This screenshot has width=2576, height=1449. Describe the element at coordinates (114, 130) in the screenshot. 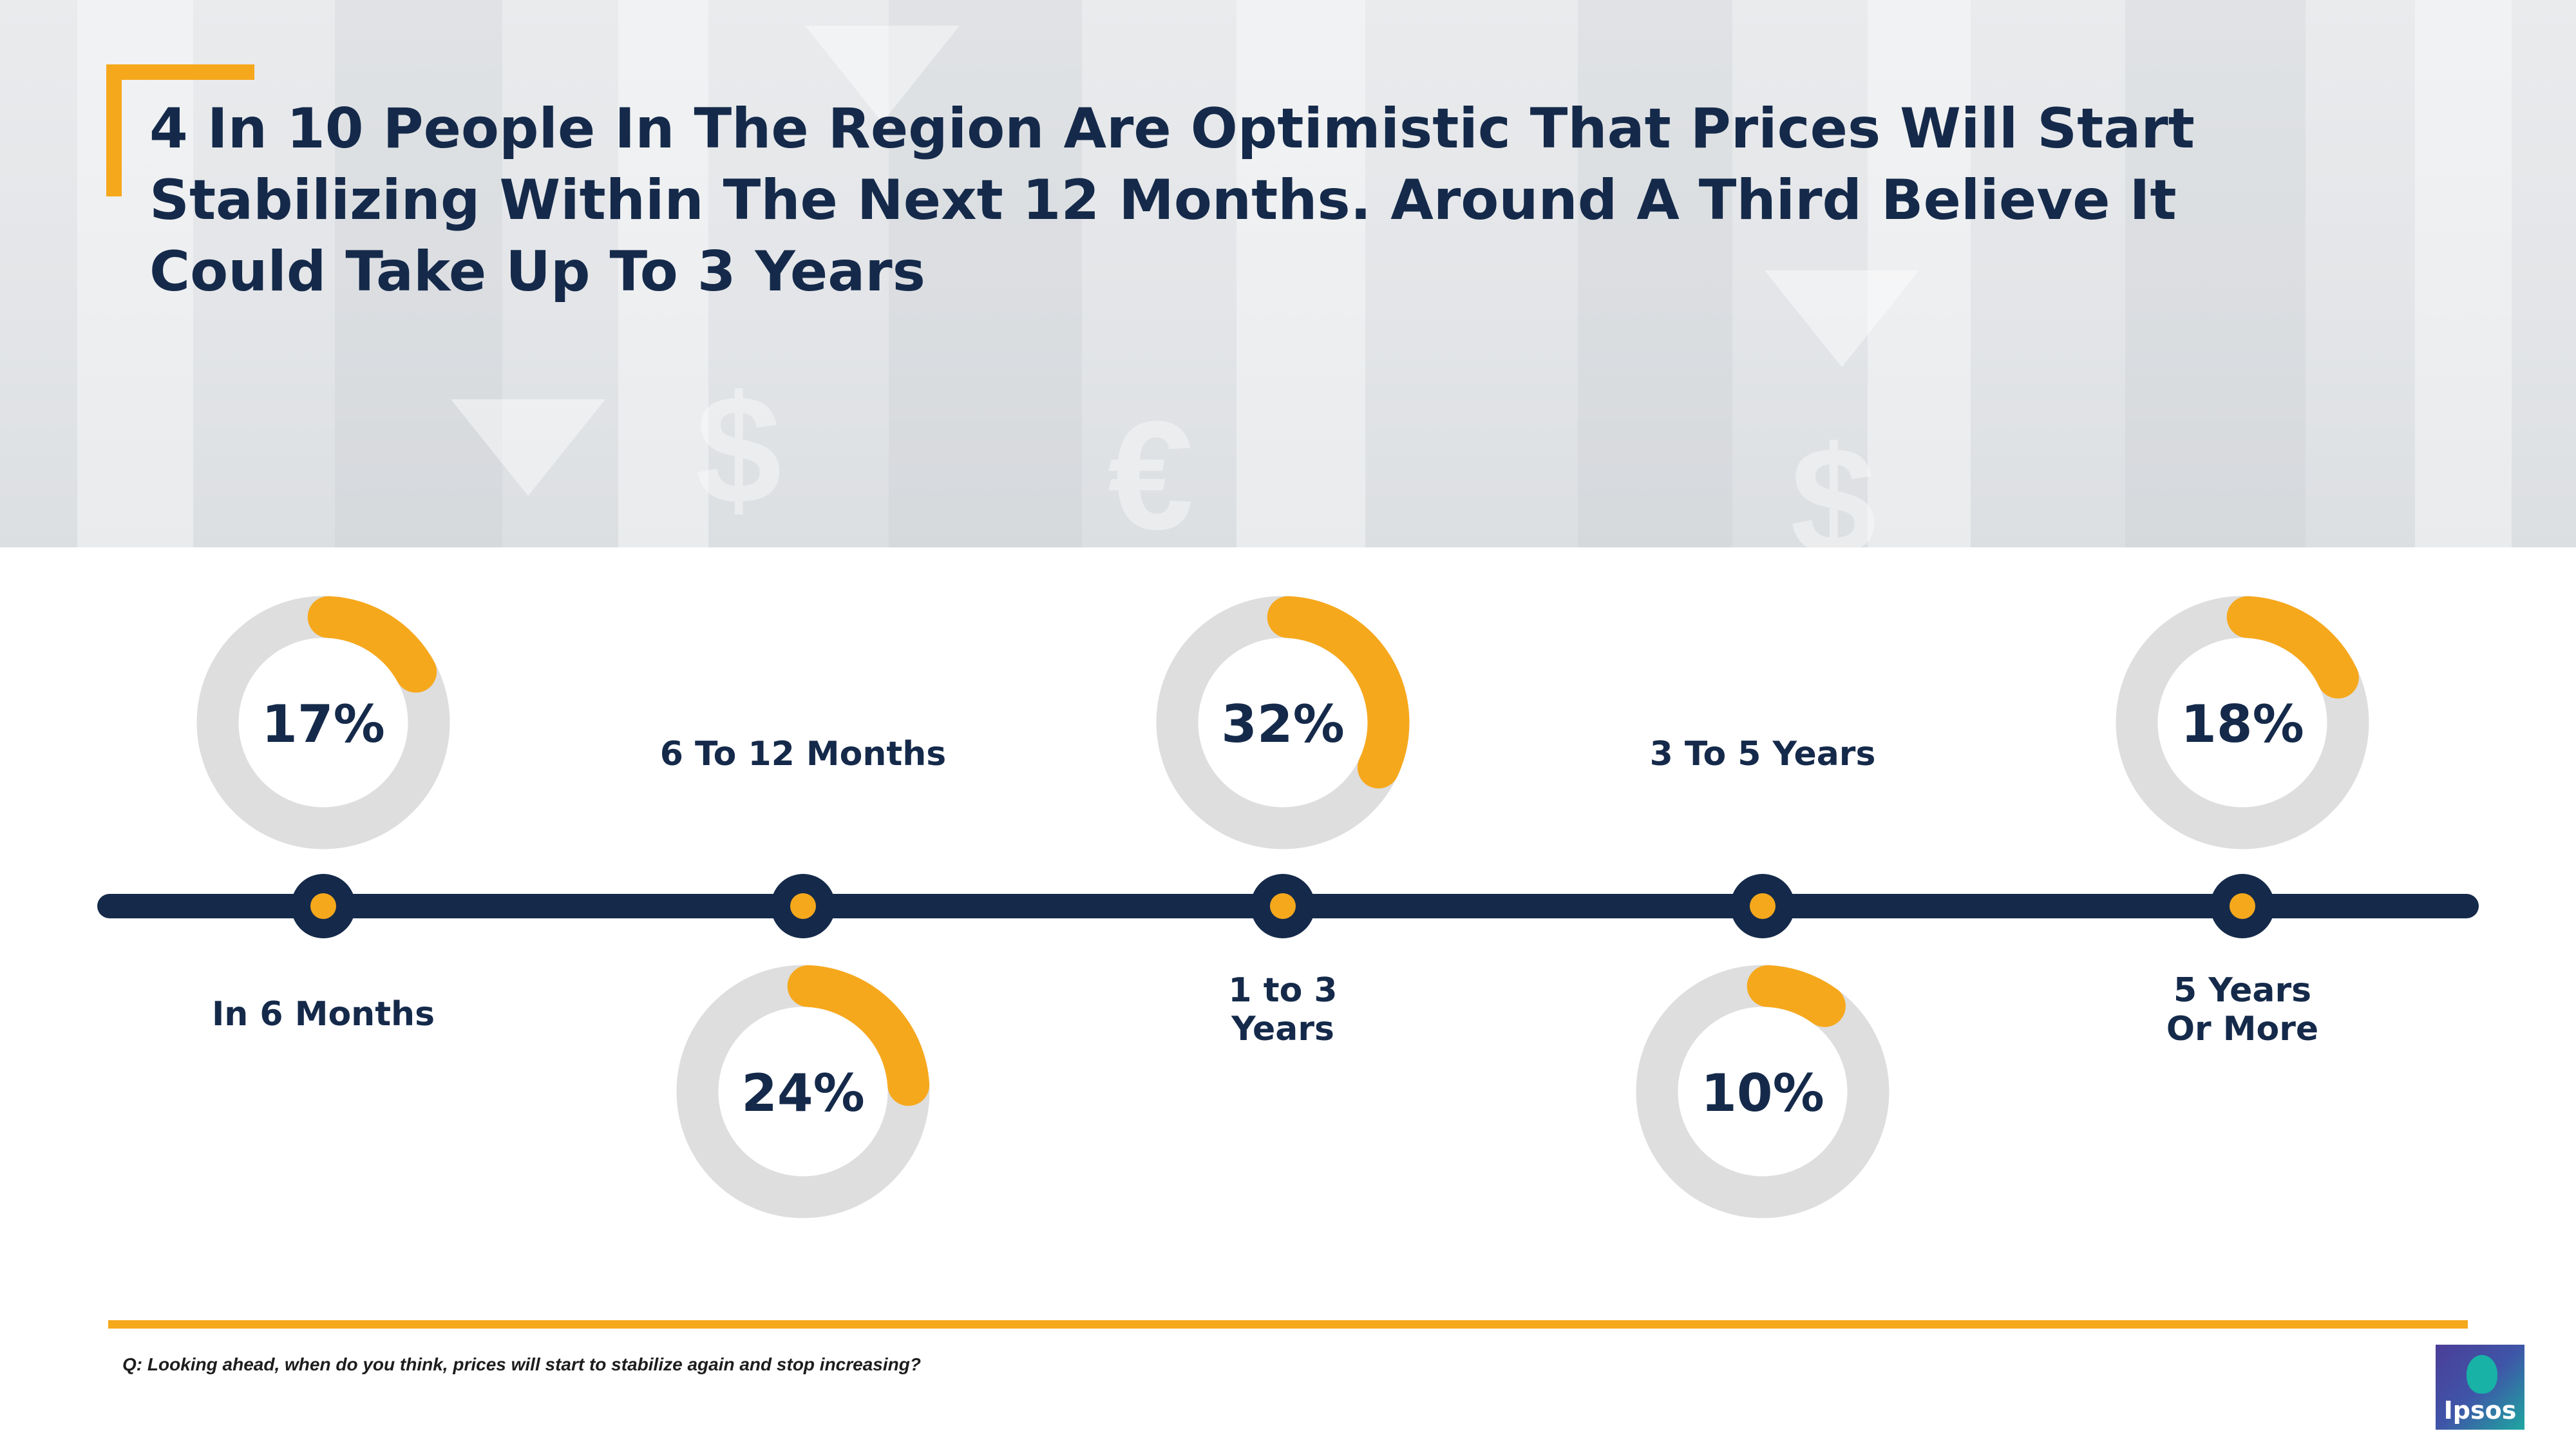

I see `title-bracket-side` at that location.